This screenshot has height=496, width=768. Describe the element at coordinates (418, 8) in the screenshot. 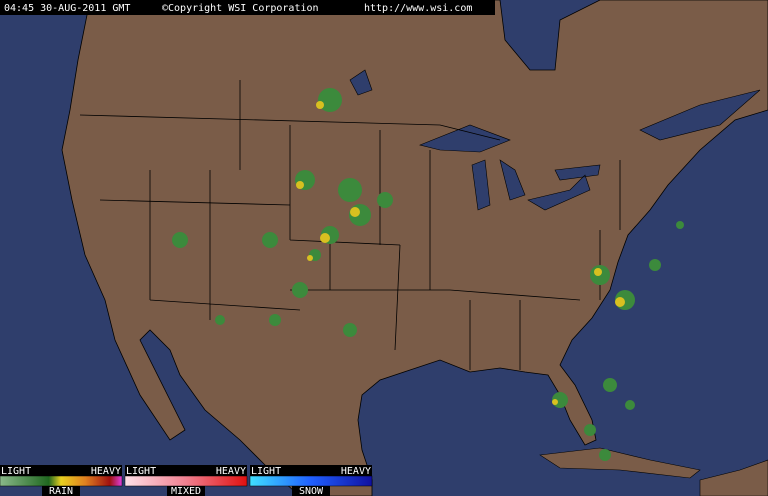

I see `url: http://www.wsi.com` at that location.